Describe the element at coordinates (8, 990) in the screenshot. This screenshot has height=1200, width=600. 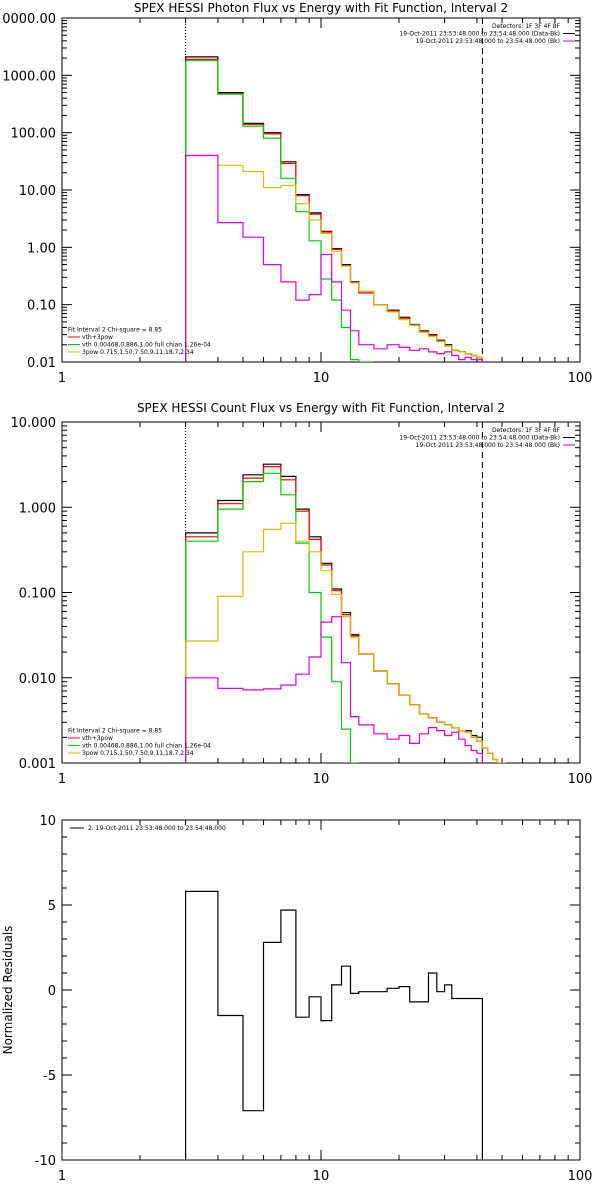
I see `y-axis-label: Normalized Residuals` at that location.